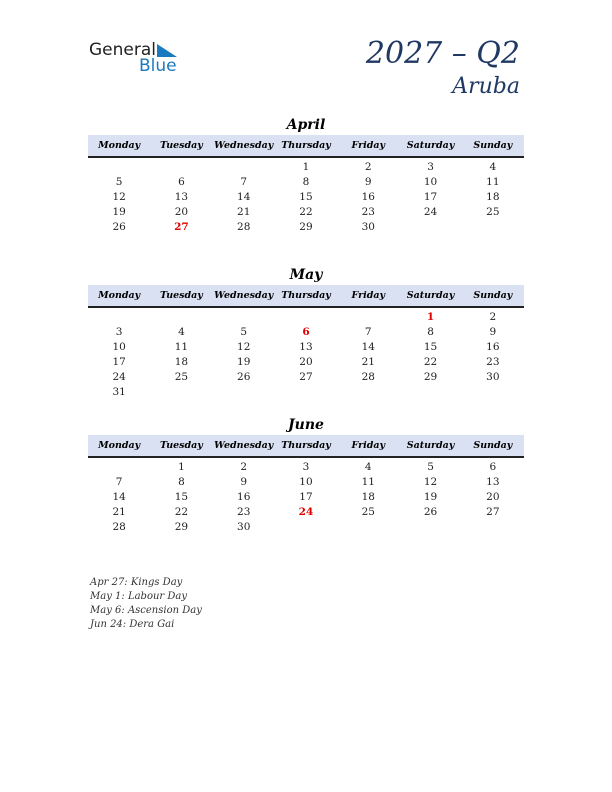 The image size is (612, 792). I want to click on weekday-label: Thursday, so click(306, 145).